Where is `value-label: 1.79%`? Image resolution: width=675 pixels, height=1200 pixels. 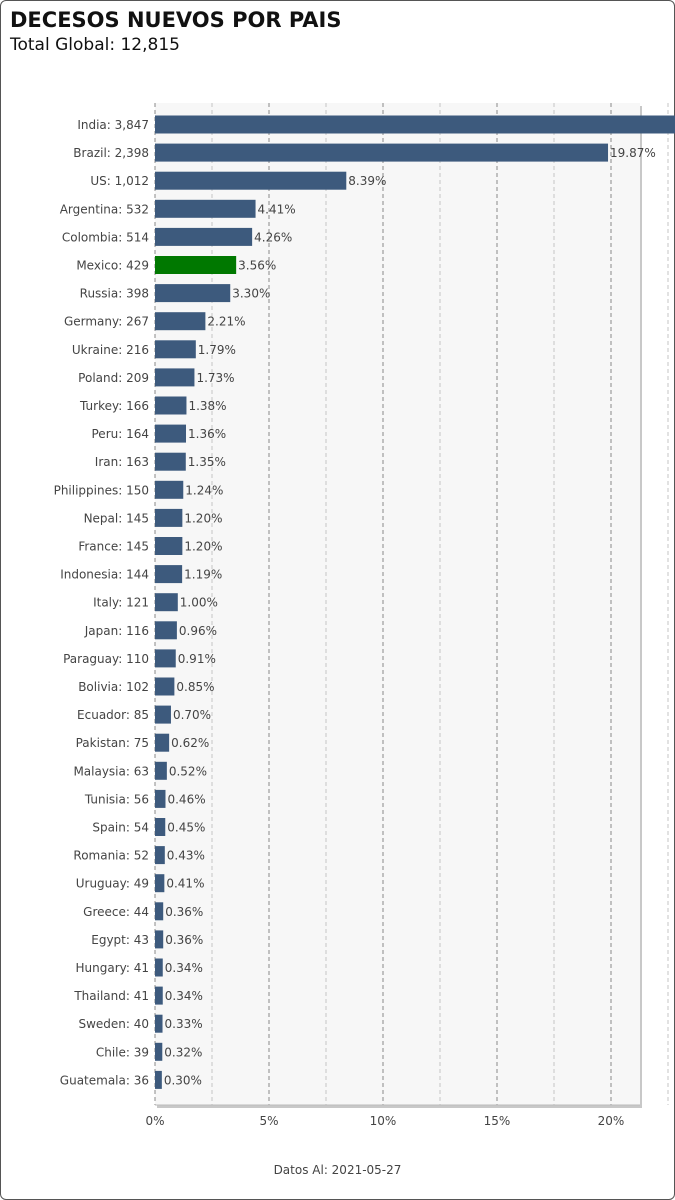
value-label: 1.79% is located at coordinates (217, 350).